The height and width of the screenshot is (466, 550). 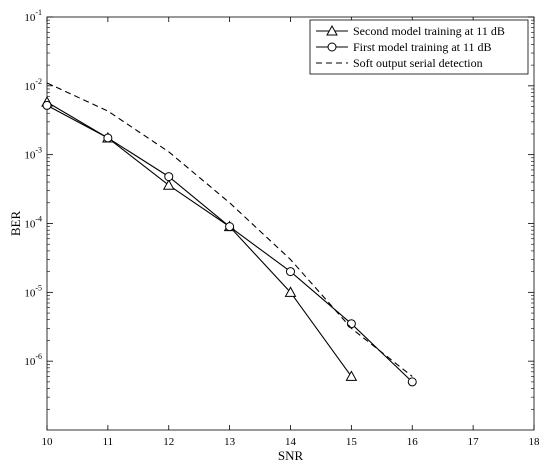 I want to click on y-tick-label: 10⁻², so click(x=33, y=85).